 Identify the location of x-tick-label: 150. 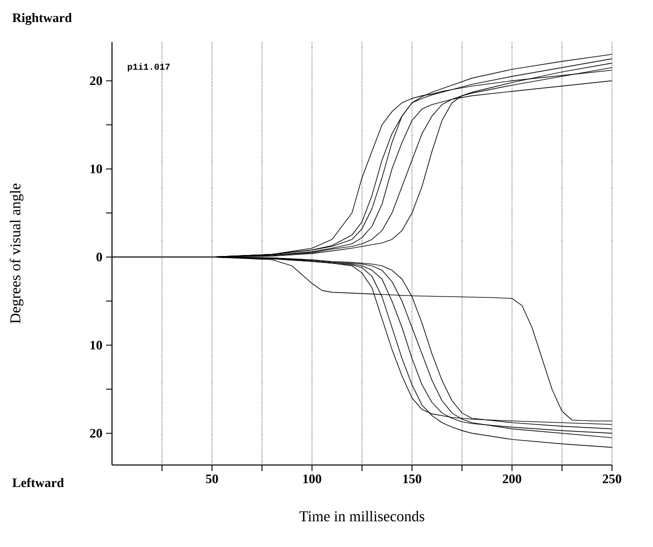
(412, 479).